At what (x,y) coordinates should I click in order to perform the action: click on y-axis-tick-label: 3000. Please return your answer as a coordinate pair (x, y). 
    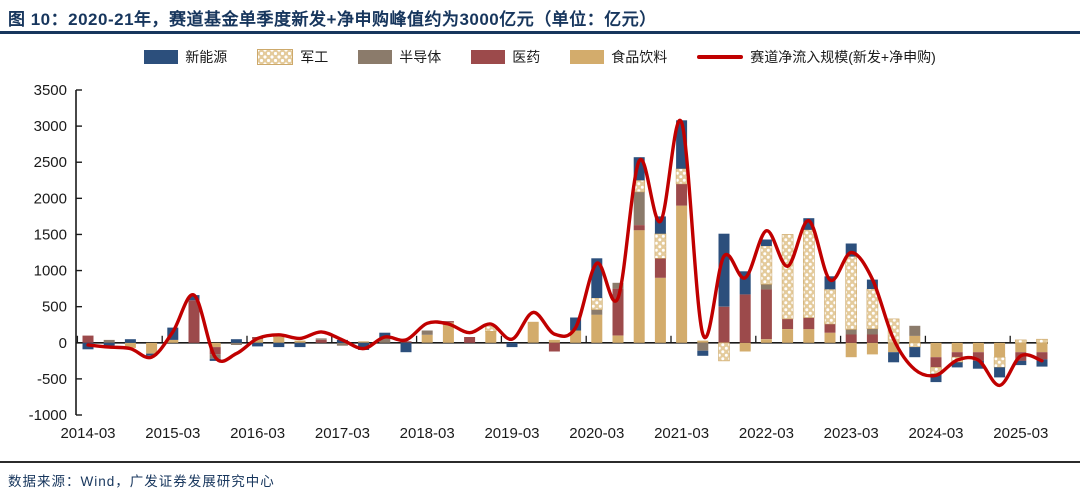
    Looking at the image, I should click on (50, 126).